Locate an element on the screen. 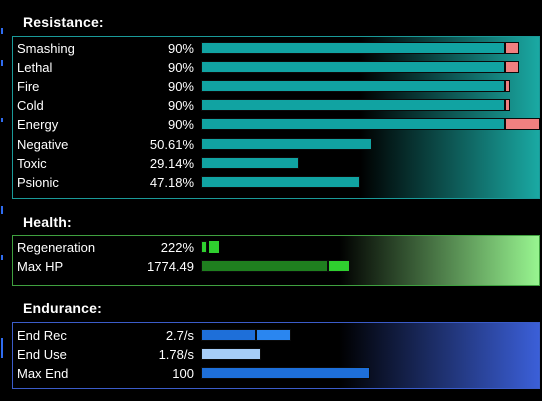 The height and width of the screenshot is (401, 542). energy-value: 90% is located at coordinates (180, 125).